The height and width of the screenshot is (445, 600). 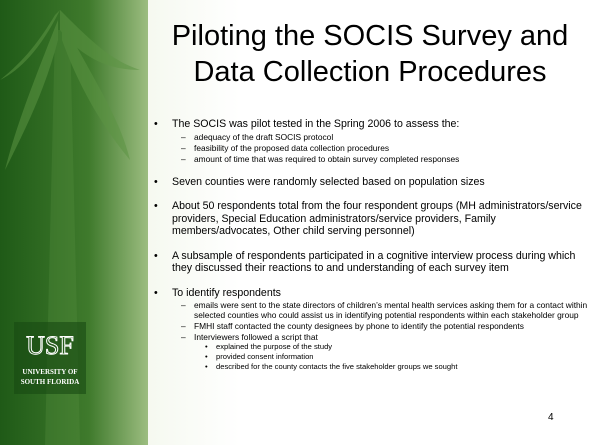 What do you see at coordinates (264, 136) in the screenshot?
I see `sub-bullet-text: adequacy of the draft SOCIS protocol` at bounding box center [264, 136].